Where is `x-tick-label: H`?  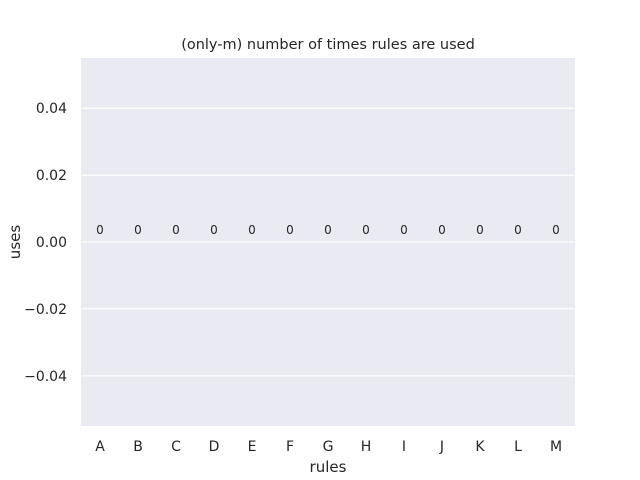 x-tick-label: H is located at coordinates (366, 447).